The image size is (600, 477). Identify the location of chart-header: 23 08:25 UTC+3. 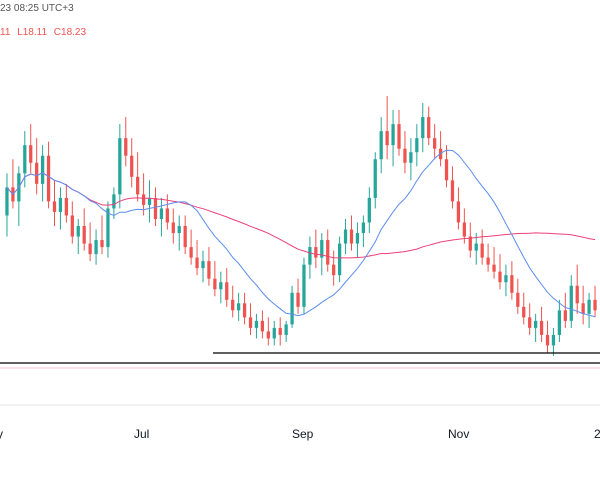
(37, 8).